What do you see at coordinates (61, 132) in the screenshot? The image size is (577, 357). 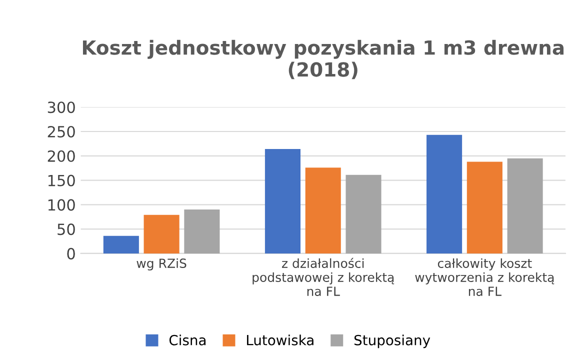 I see `y-tick-label: 250` at bounding box center [61, 132].